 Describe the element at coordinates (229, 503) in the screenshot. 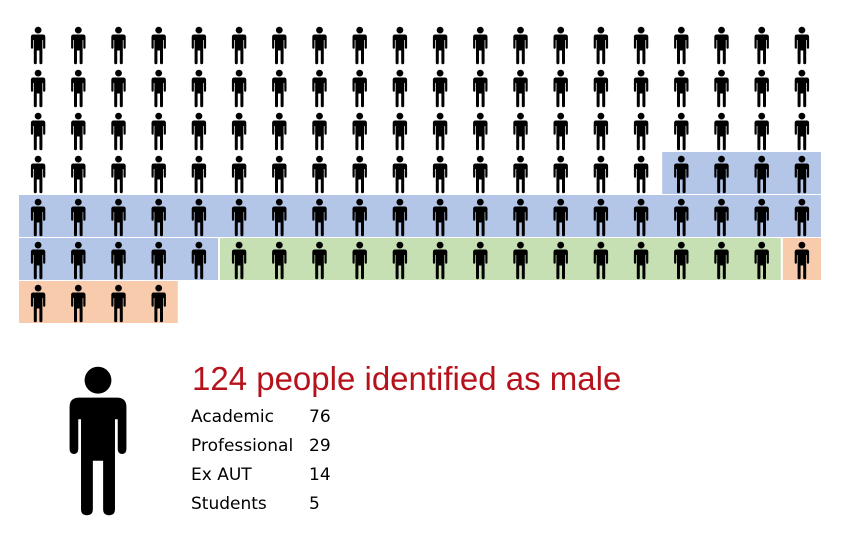

I see `legend-label: Students` at that location.